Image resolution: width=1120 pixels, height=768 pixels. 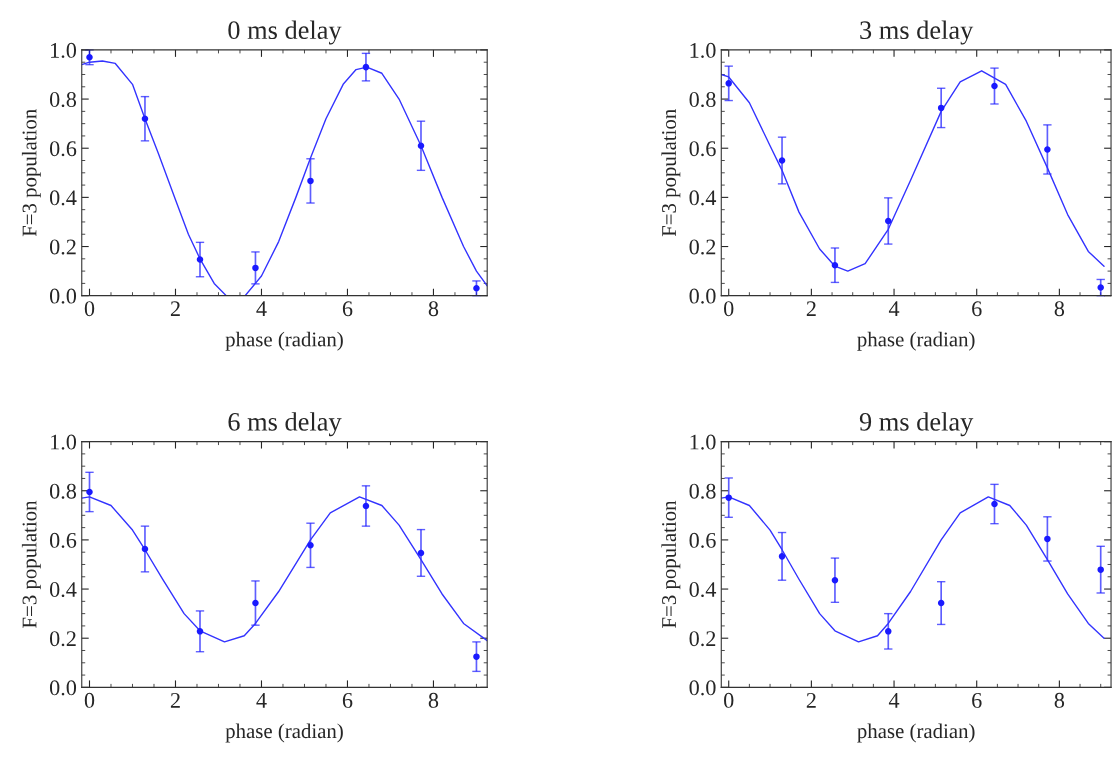 I want to click on chart-title: 0 ms delay, so click(x=285, y=32).